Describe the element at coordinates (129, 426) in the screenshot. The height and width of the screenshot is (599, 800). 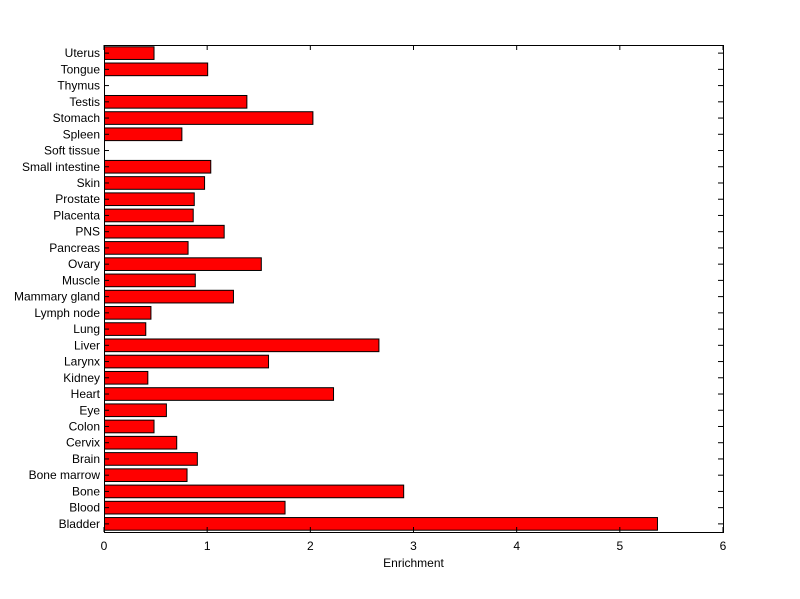
I see `bar-colon` at that location.